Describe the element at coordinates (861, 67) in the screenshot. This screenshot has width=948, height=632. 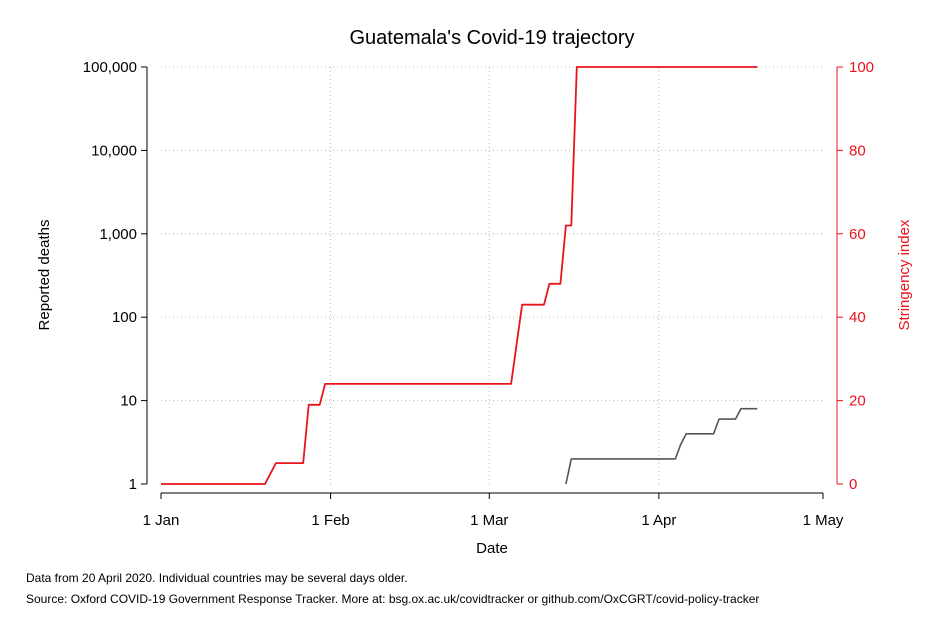
I see `y-right-tick-label: 100` at that location.